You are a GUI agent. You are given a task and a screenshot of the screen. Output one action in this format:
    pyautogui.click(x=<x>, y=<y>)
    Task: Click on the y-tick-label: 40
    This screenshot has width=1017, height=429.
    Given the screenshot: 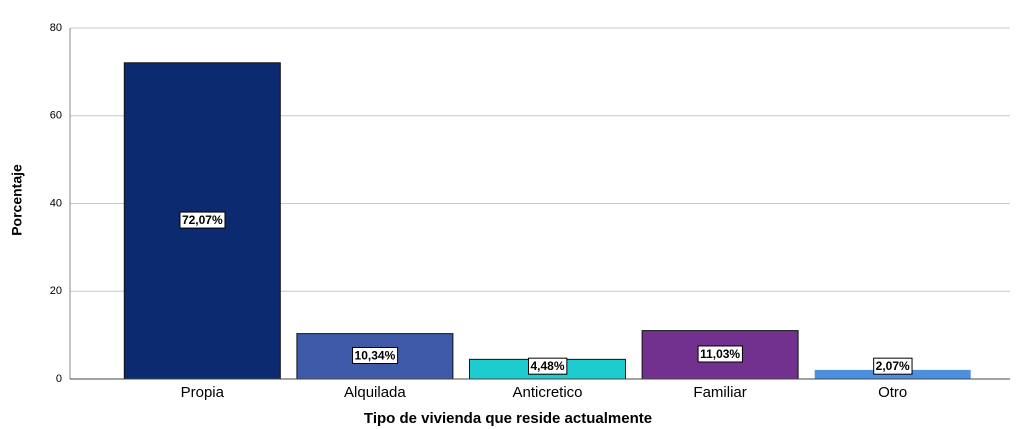 What is the action you would take?
    pyautogui.click(x=56, y=203)
    